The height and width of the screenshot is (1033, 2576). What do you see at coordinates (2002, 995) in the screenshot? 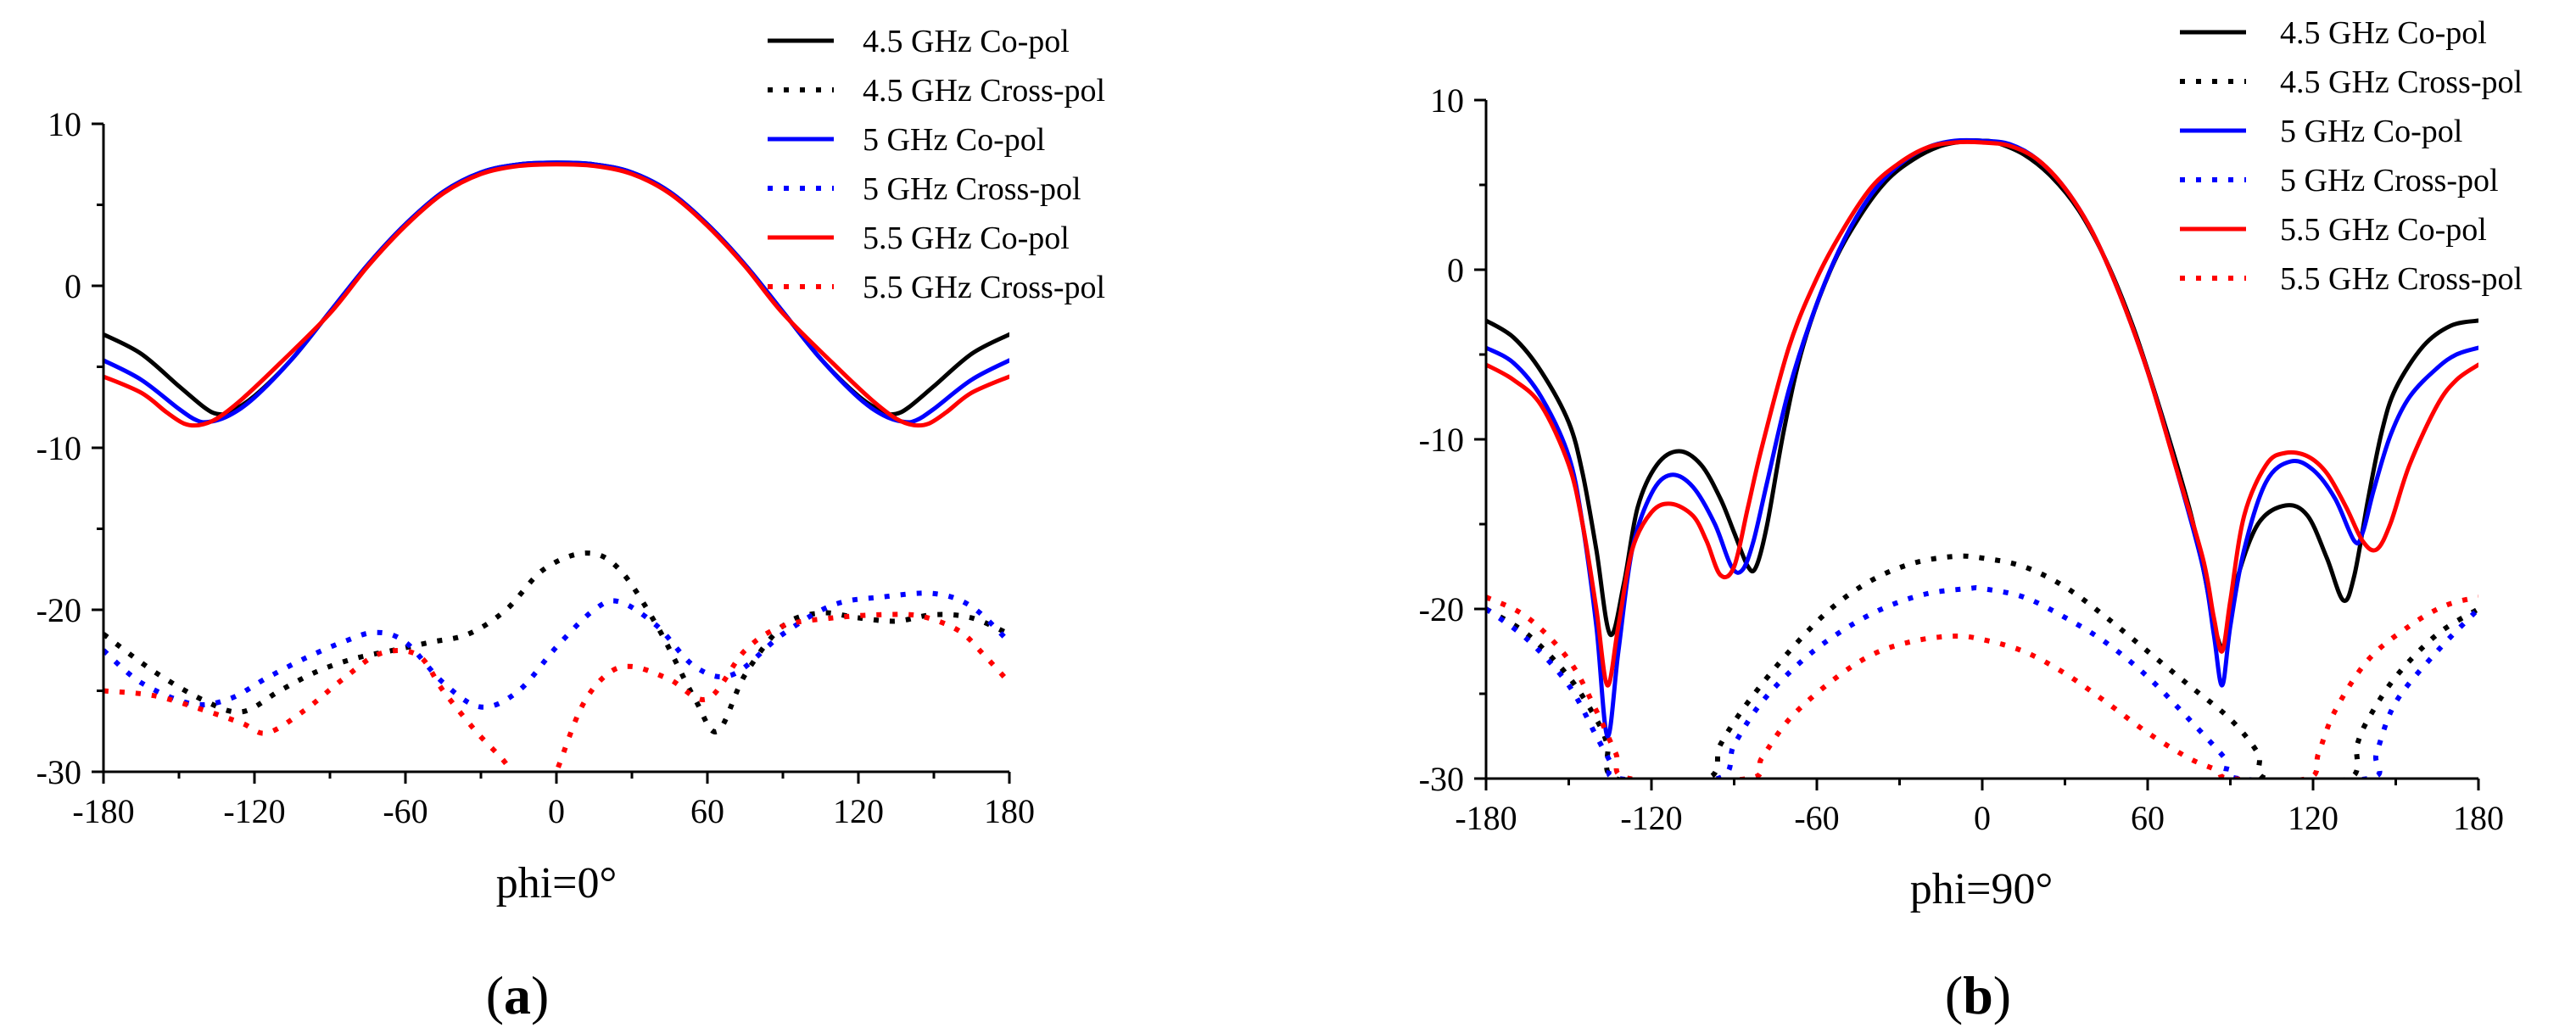
I see `panel-label-b-close: )` at bounding box center [2002, 995].